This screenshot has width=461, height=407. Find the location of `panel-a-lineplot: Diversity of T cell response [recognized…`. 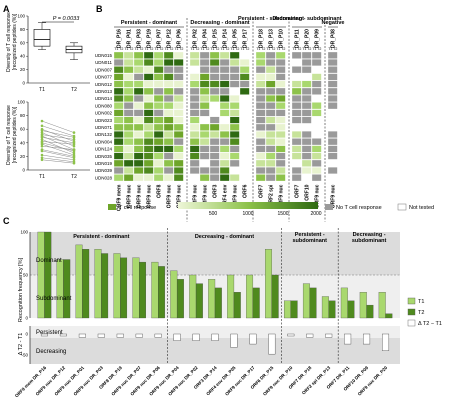

panel-a-lineplot: Diversity of T cell response [recognized… is located at coordinates (48, 140).